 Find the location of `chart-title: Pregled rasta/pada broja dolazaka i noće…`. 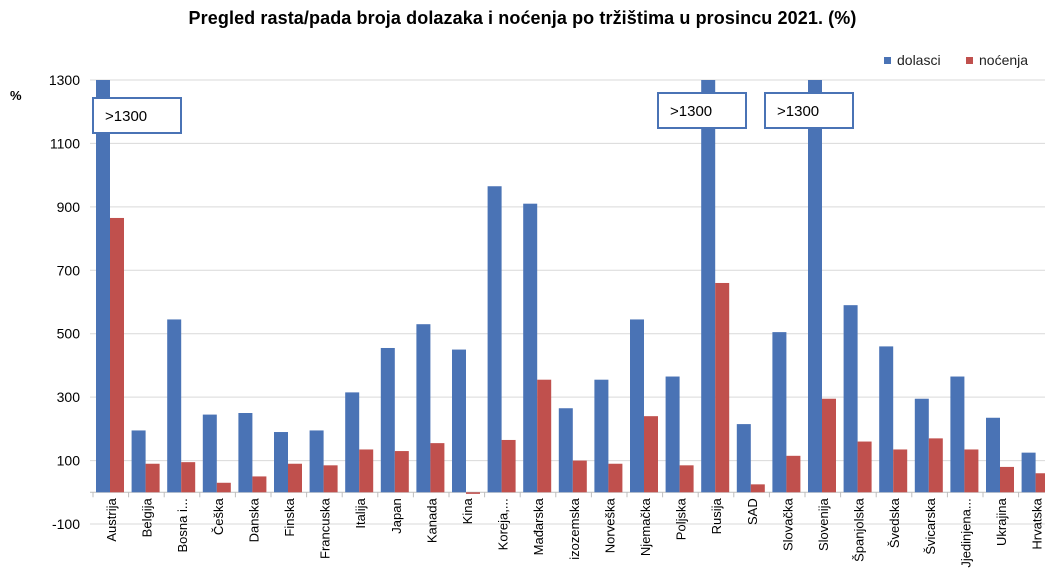

chart-title: Pregled rasta/pada broja dolazaka i noće… is located at coordinates (522, 18).